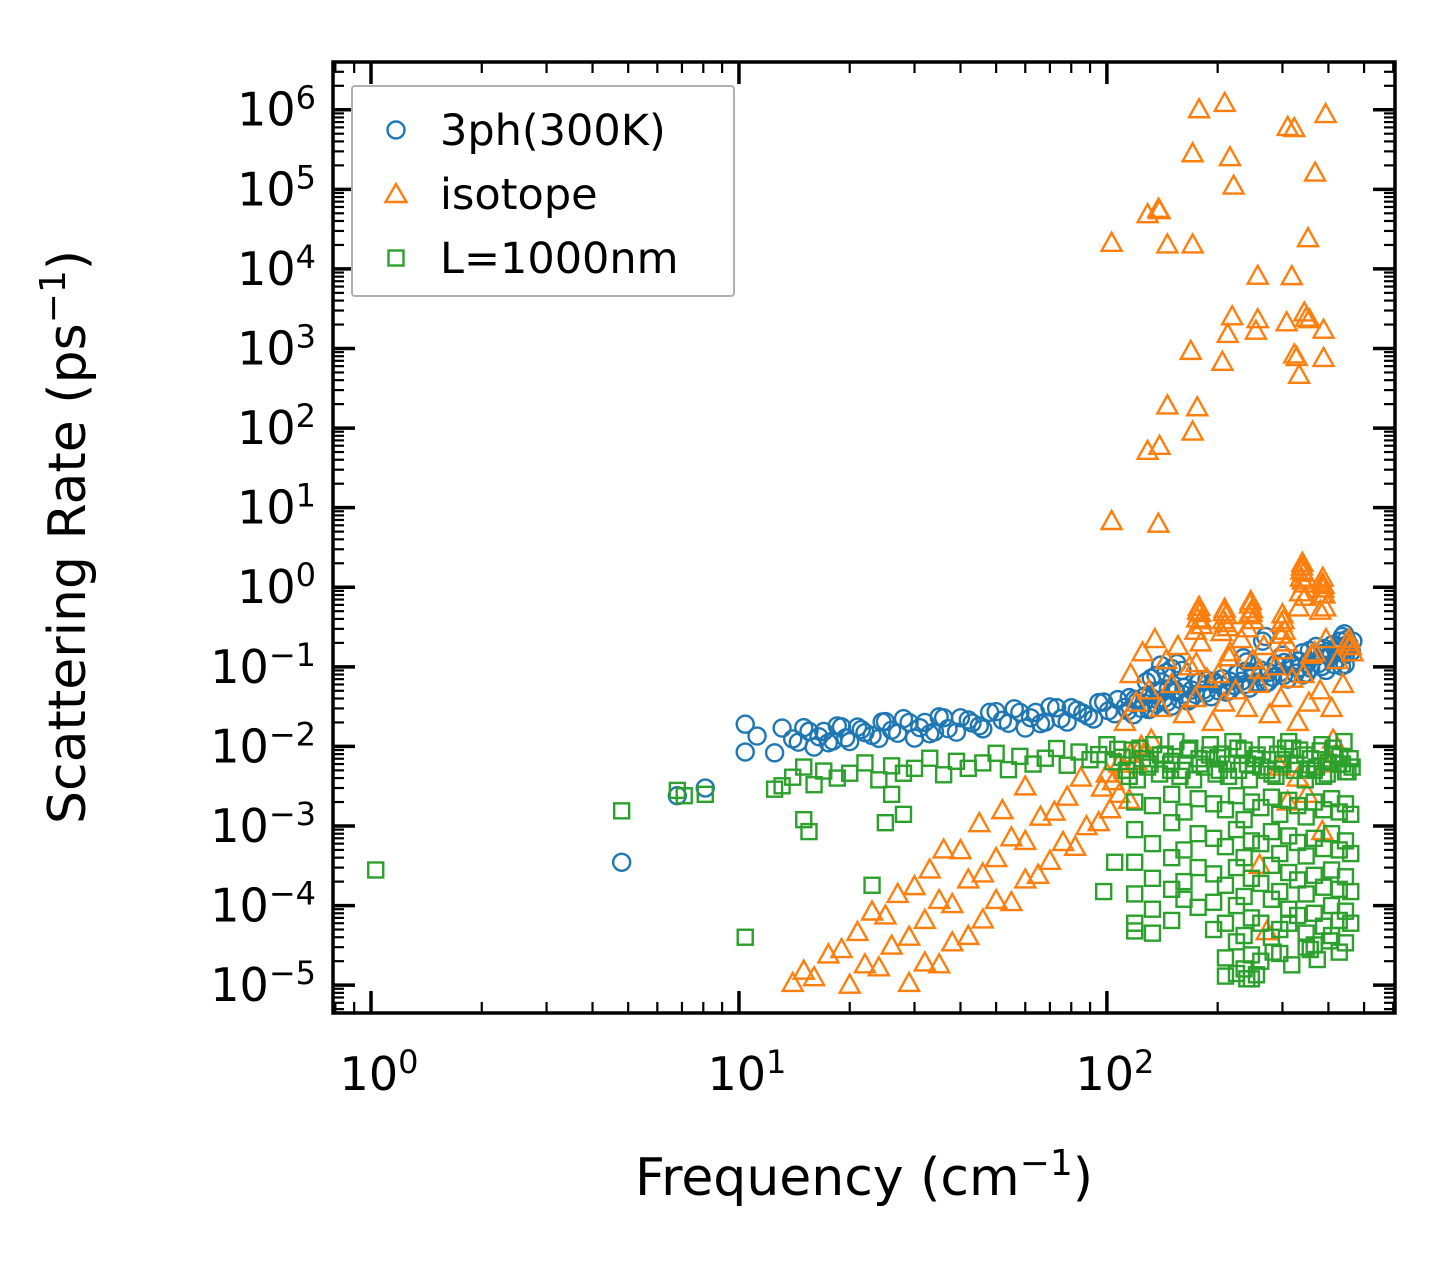 This screenshot has height=1265, width=1455. Describe the element at coordinates (276, 267) in the screenshot. I see `y-tick-label: 10⁴` at that location.